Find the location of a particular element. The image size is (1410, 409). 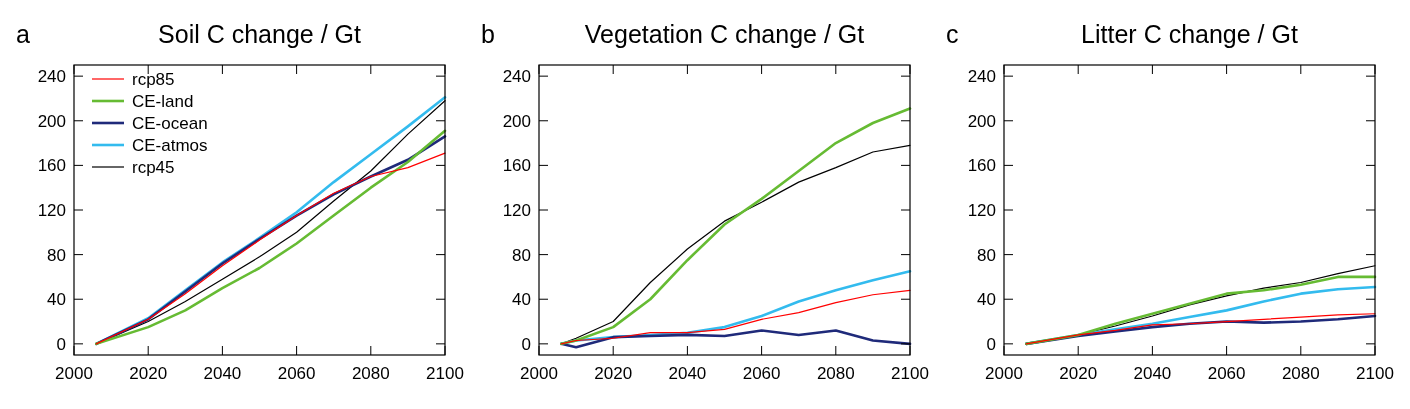

chart-title: Vegetation C change / Gt is located at coordinates (724, 34).